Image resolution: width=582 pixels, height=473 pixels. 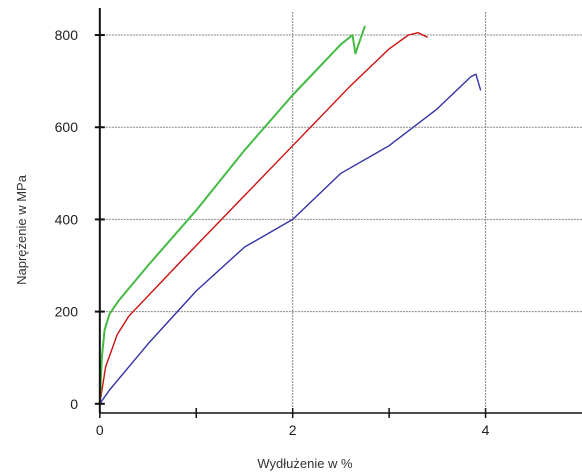 I want to click on x-tick-label: 4, so click(x=486, y=430).